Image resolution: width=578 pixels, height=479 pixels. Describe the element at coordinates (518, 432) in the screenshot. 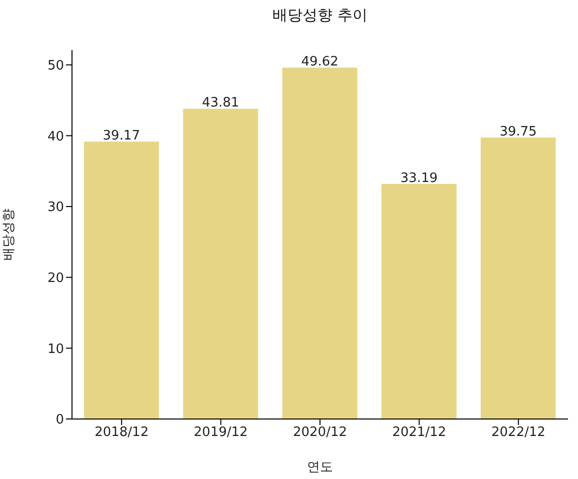

I see `x-tick-label: 2022/12` at that location.